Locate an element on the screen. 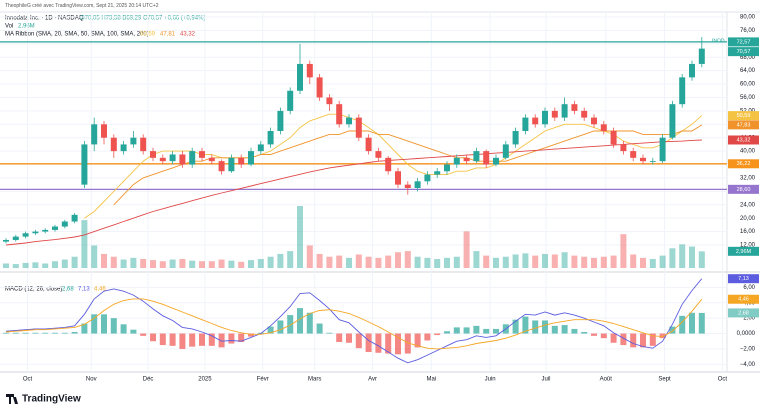 This screenshot has height=411, width=760. signal-tag-bg is located at coordinates (743, 299).